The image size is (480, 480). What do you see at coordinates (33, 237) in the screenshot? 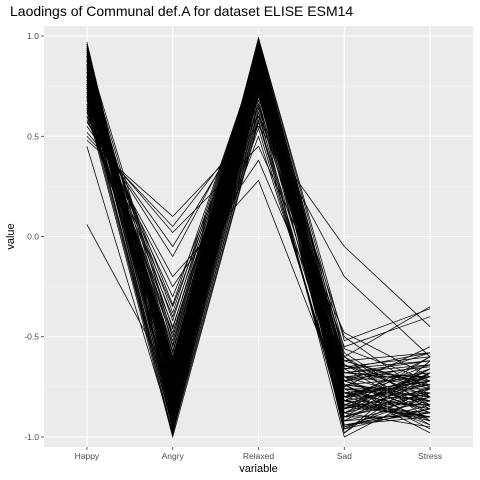
I see `y-tick-label: 0.0` at bounding box center [33, 237].